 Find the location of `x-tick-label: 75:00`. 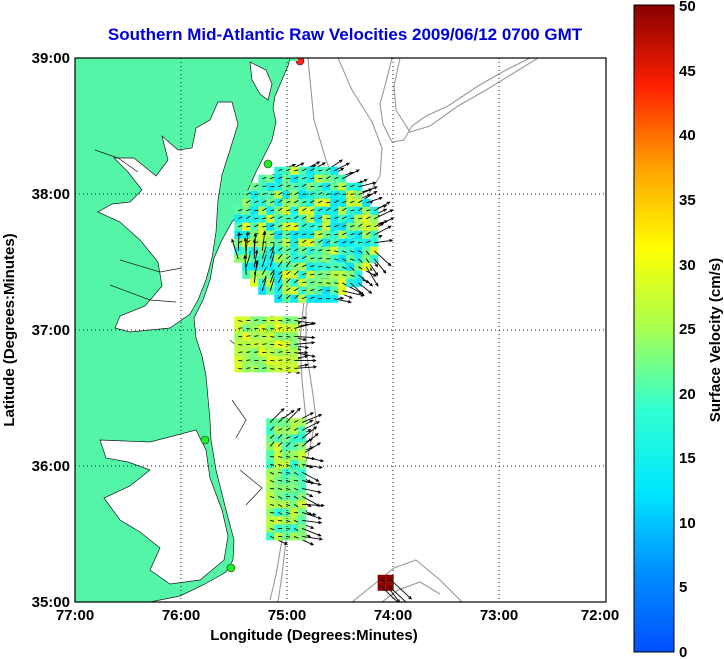

x-tick-label: 75:00 is located at coordinates (287, 615).